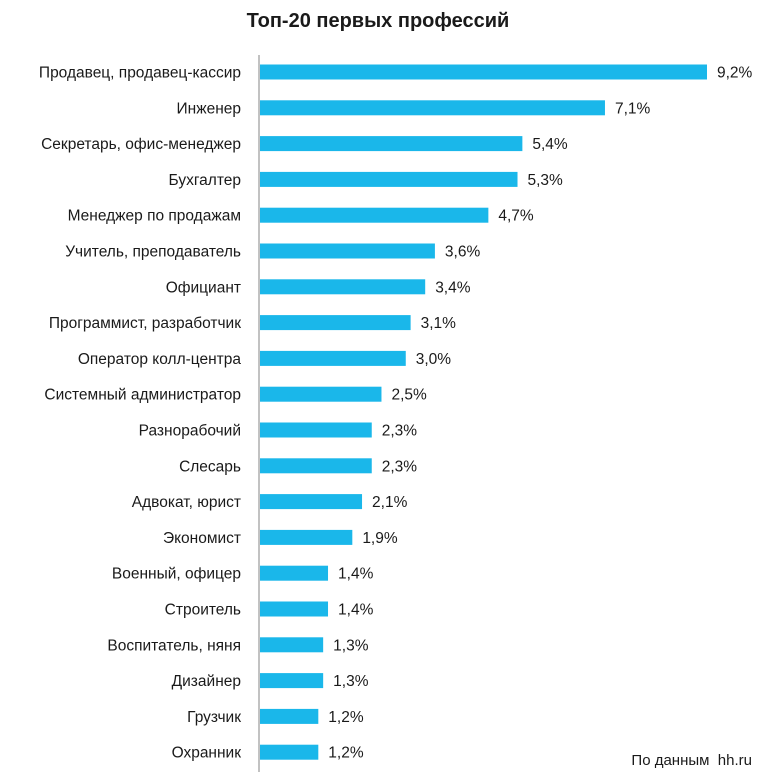  Describe the element at coordinates (434, 359) in the screenshot. I see `value-label: 3,0%` at that location.